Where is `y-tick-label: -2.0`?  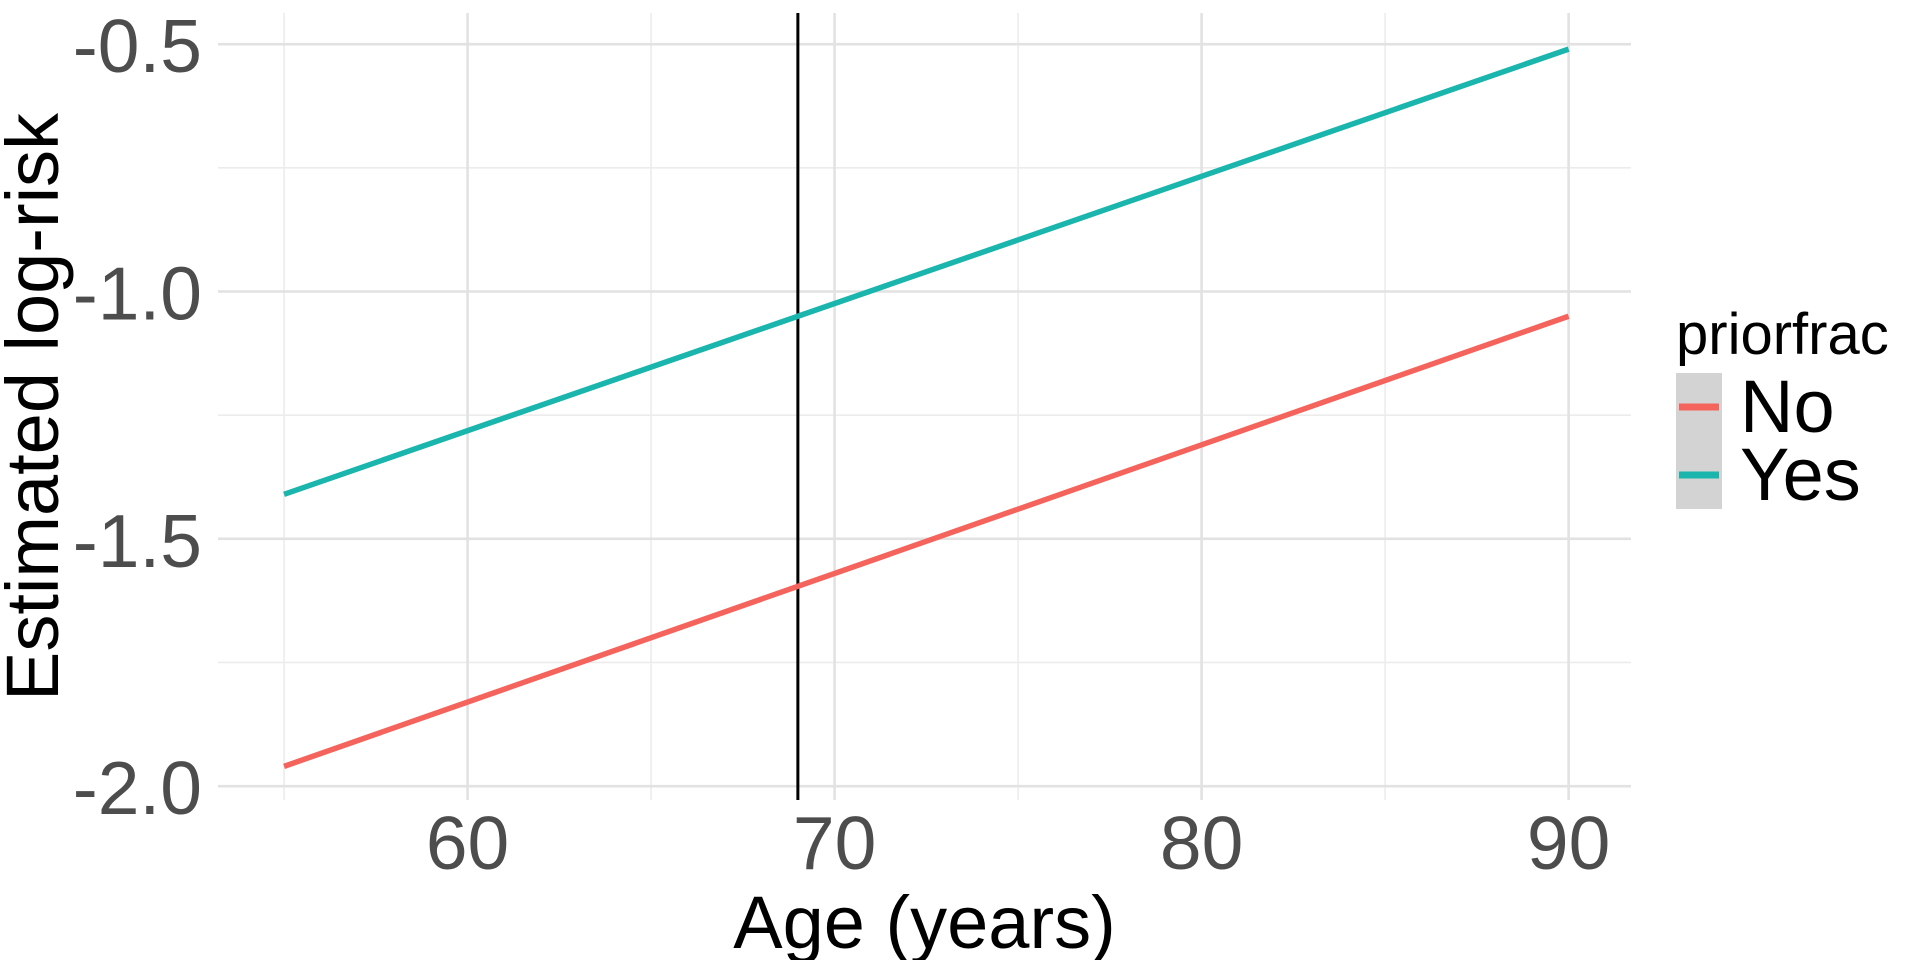 y-tick-label: -2.0 is located at coordinates (137, 788).